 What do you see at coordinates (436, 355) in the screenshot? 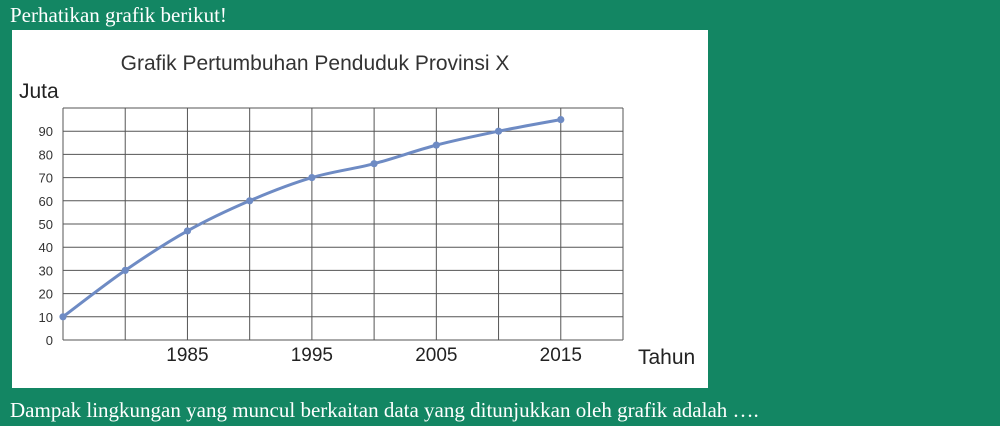
I see `x-tick-label: 2005` at bounding box center [436, 355].